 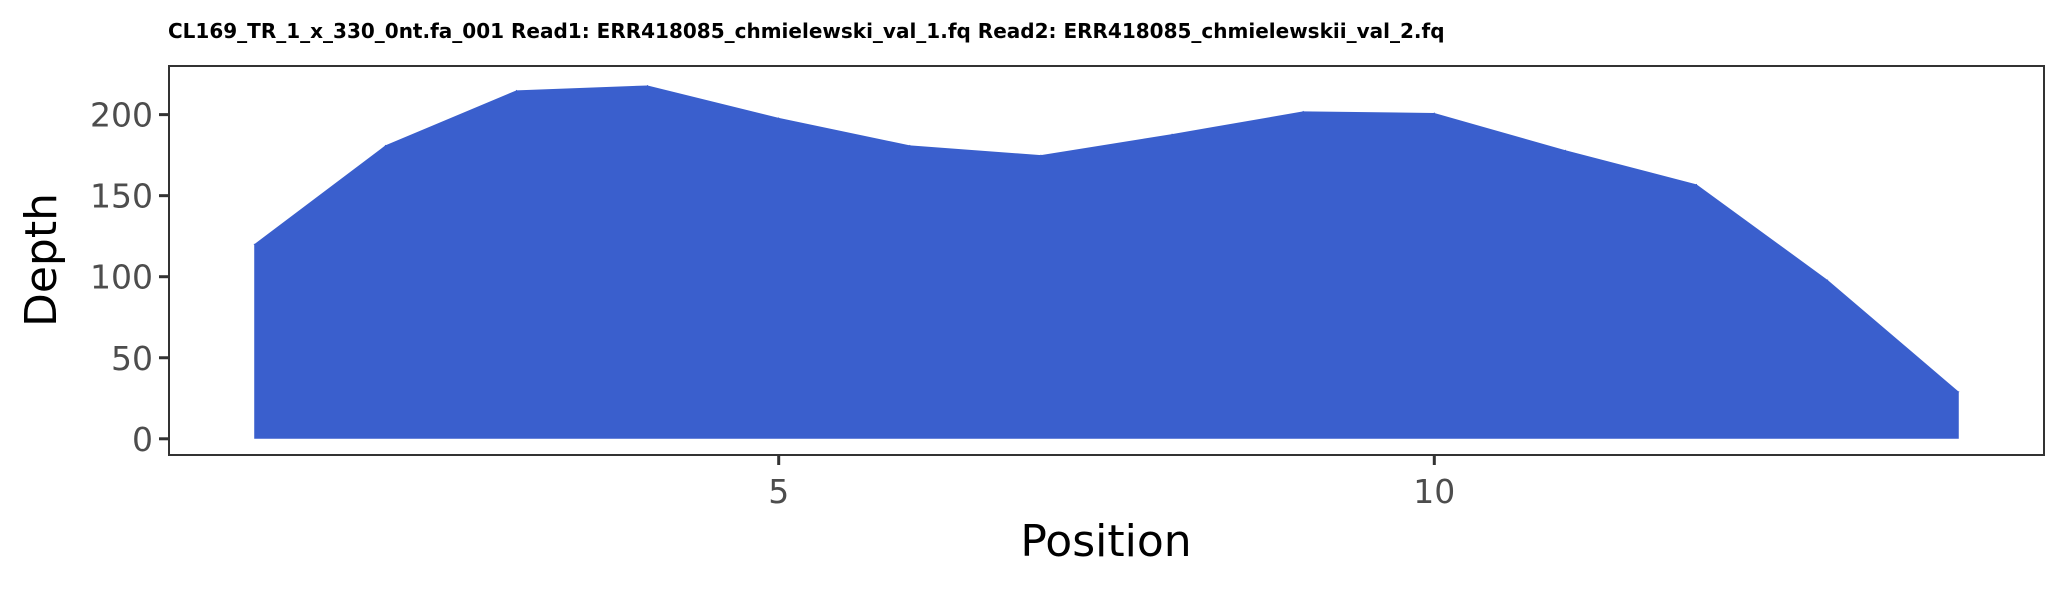 What do you see at coordinates (121, 115) in the screenshot?
I see `y-tick-label: 200` at bounding box center [121, 115].